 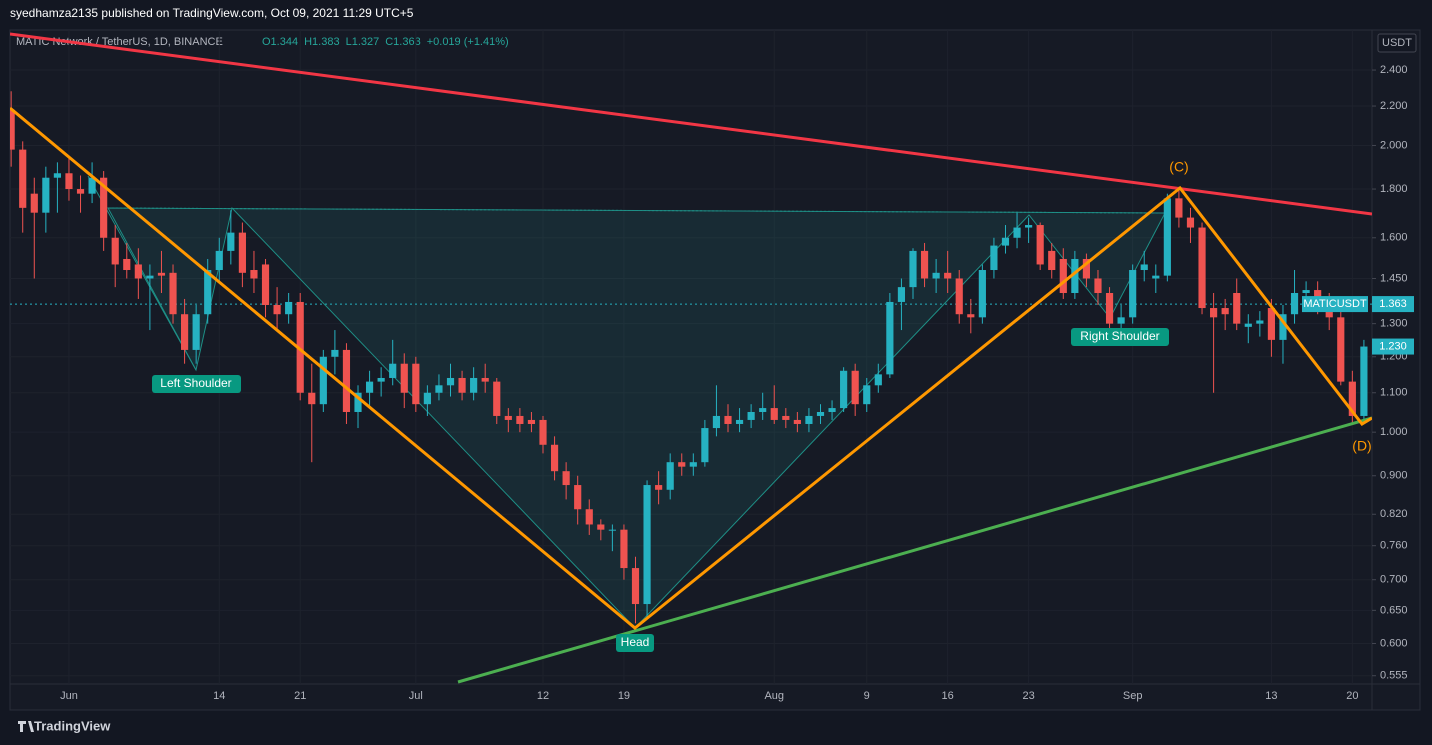 What do you see at coordinates (26, 726) in the screenshot?
I see `logo` at bounding box center [26, 726].